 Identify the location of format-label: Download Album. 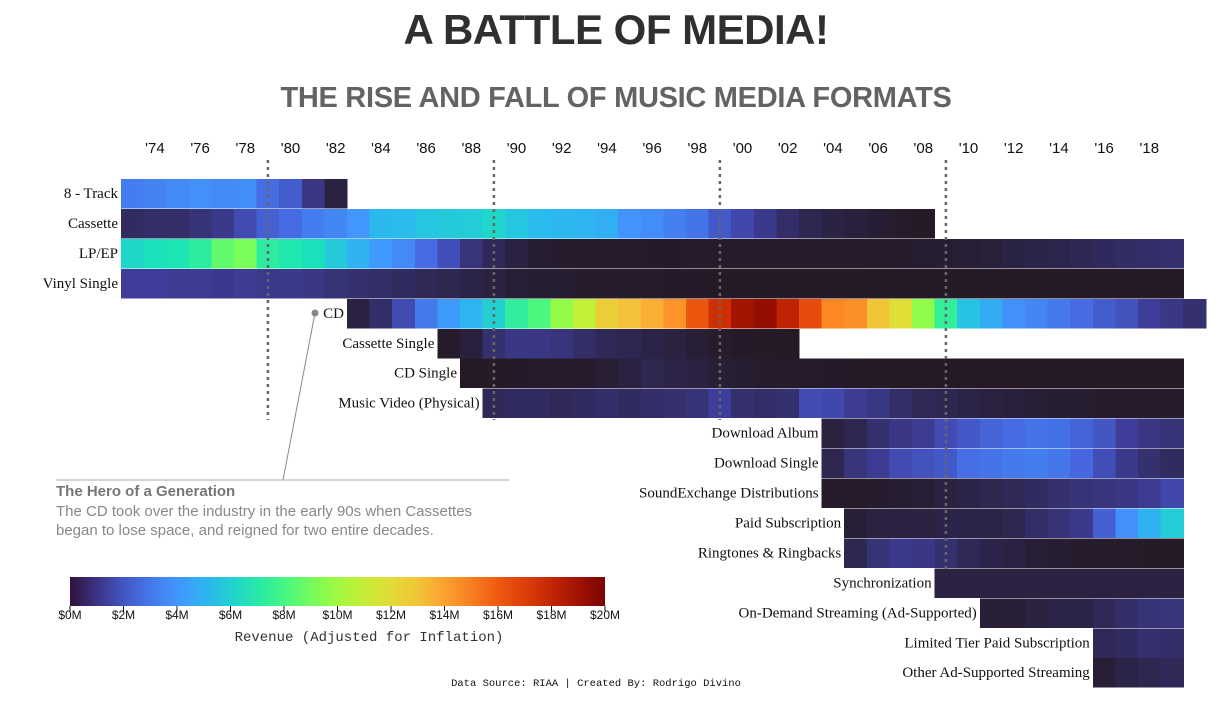
(765, 434).